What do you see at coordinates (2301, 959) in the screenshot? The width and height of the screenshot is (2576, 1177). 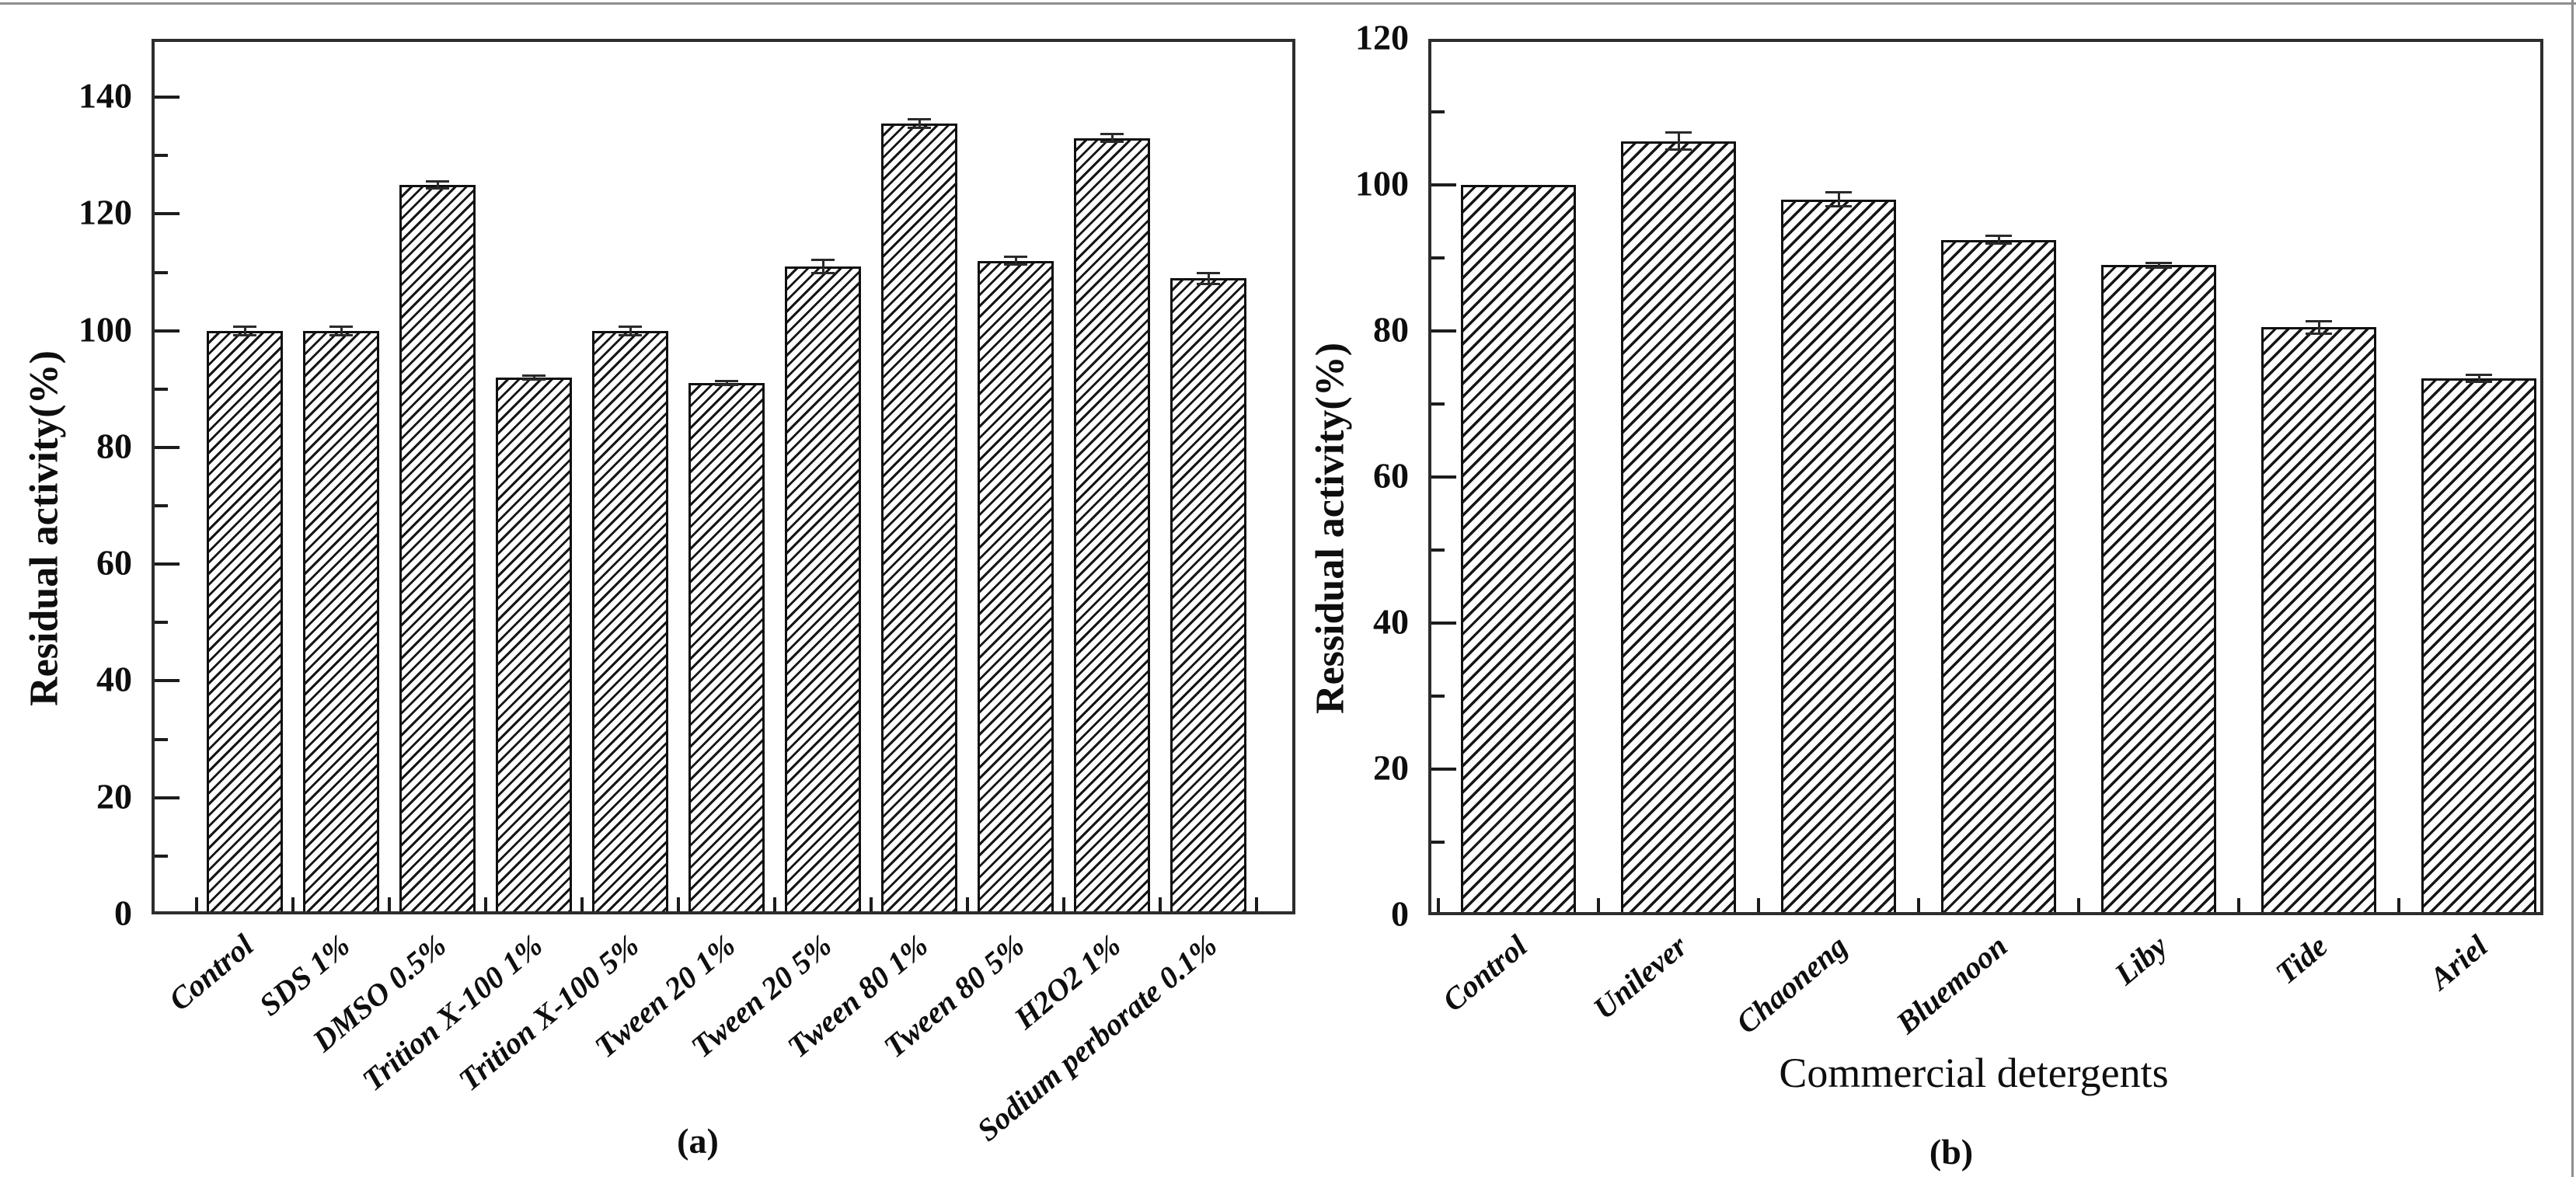 I see `x-tick-label: Tide` at bounding box center [2301, 959].